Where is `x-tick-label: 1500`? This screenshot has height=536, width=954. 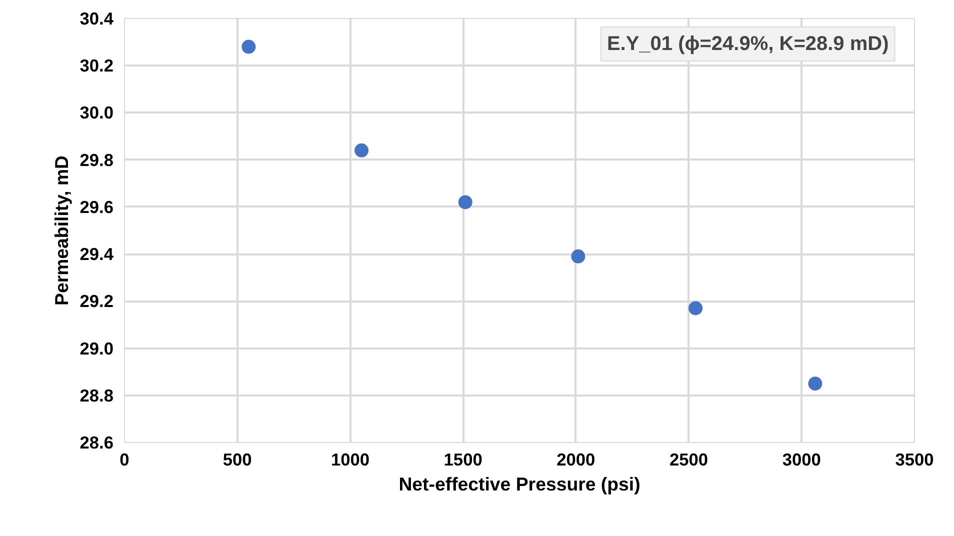 x-tick-label: 1500 is located at coordinates (463, 460).